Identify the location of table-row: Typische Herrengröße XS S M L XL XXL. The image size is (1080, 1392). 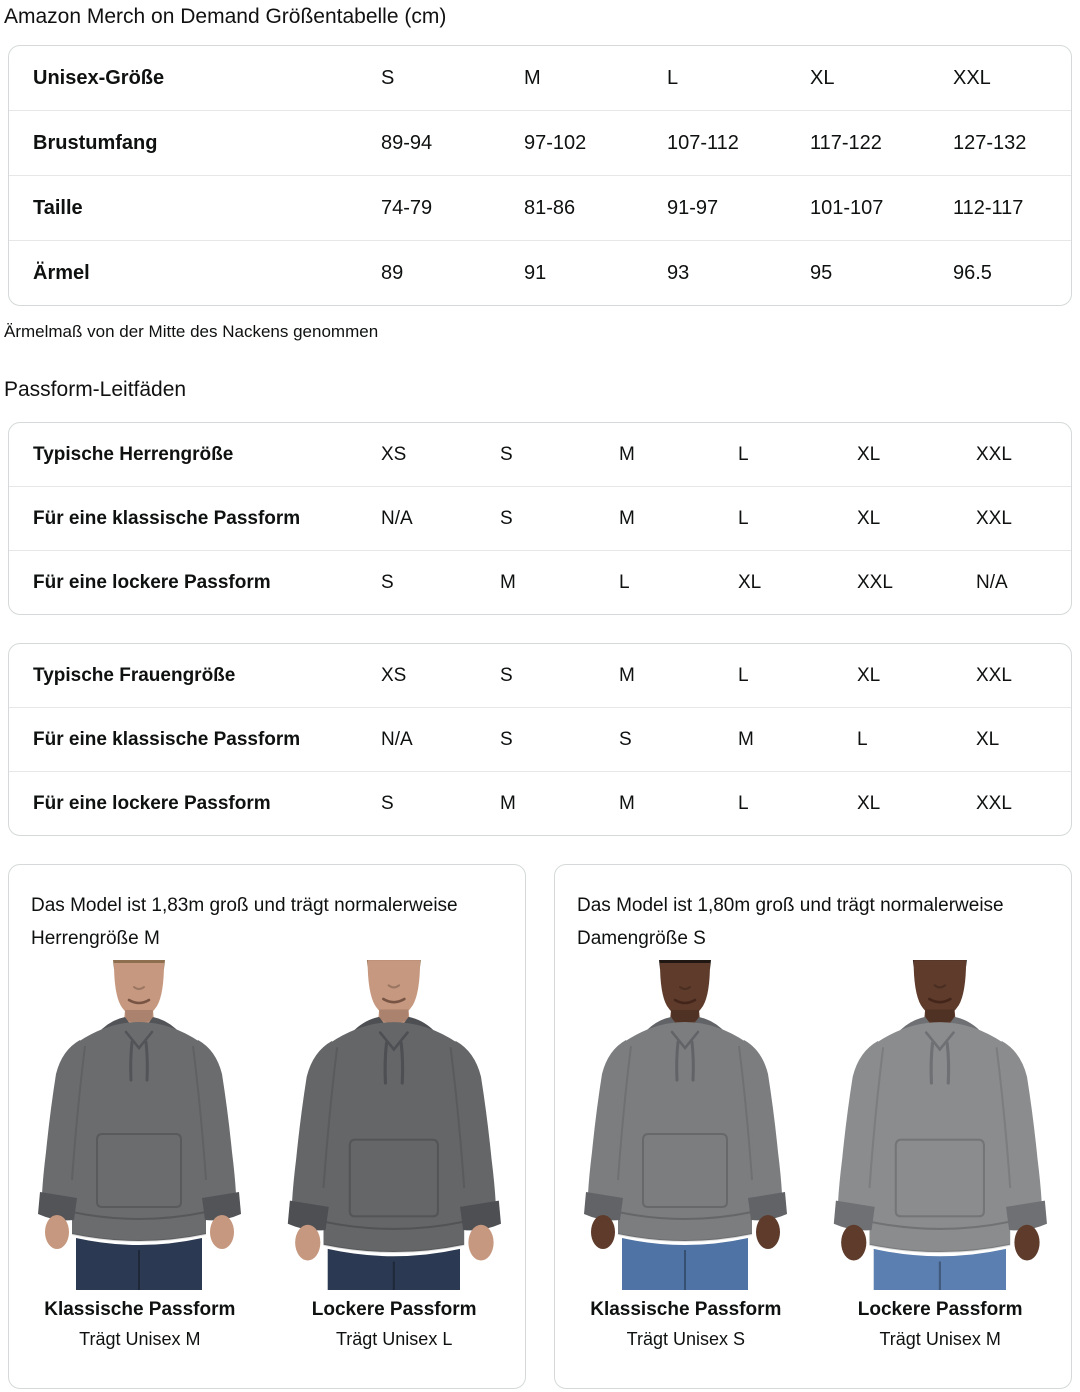
(540, 454).